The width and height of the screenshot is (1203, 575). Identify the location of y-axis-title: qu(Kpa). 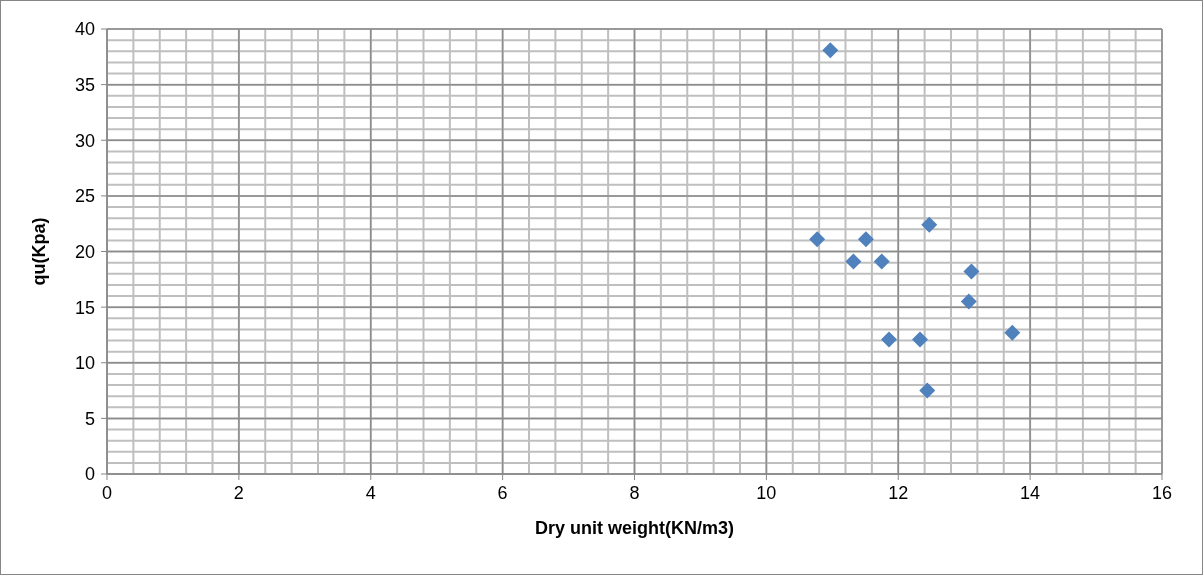
(39, 251).